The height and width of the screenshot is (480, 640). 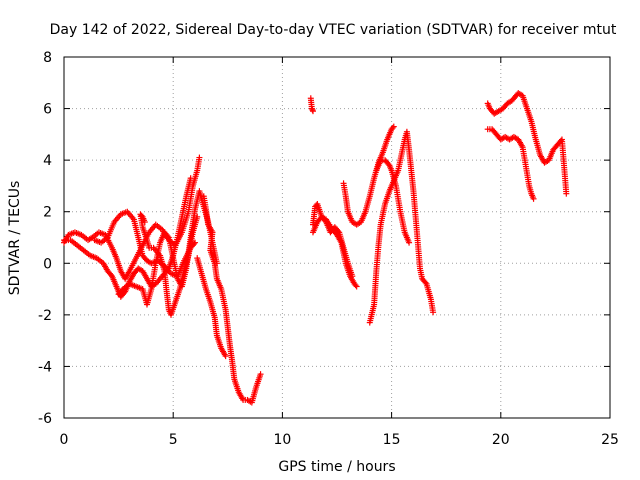 I want to click on y-tick-label: 6, so click(x=47, y=110).